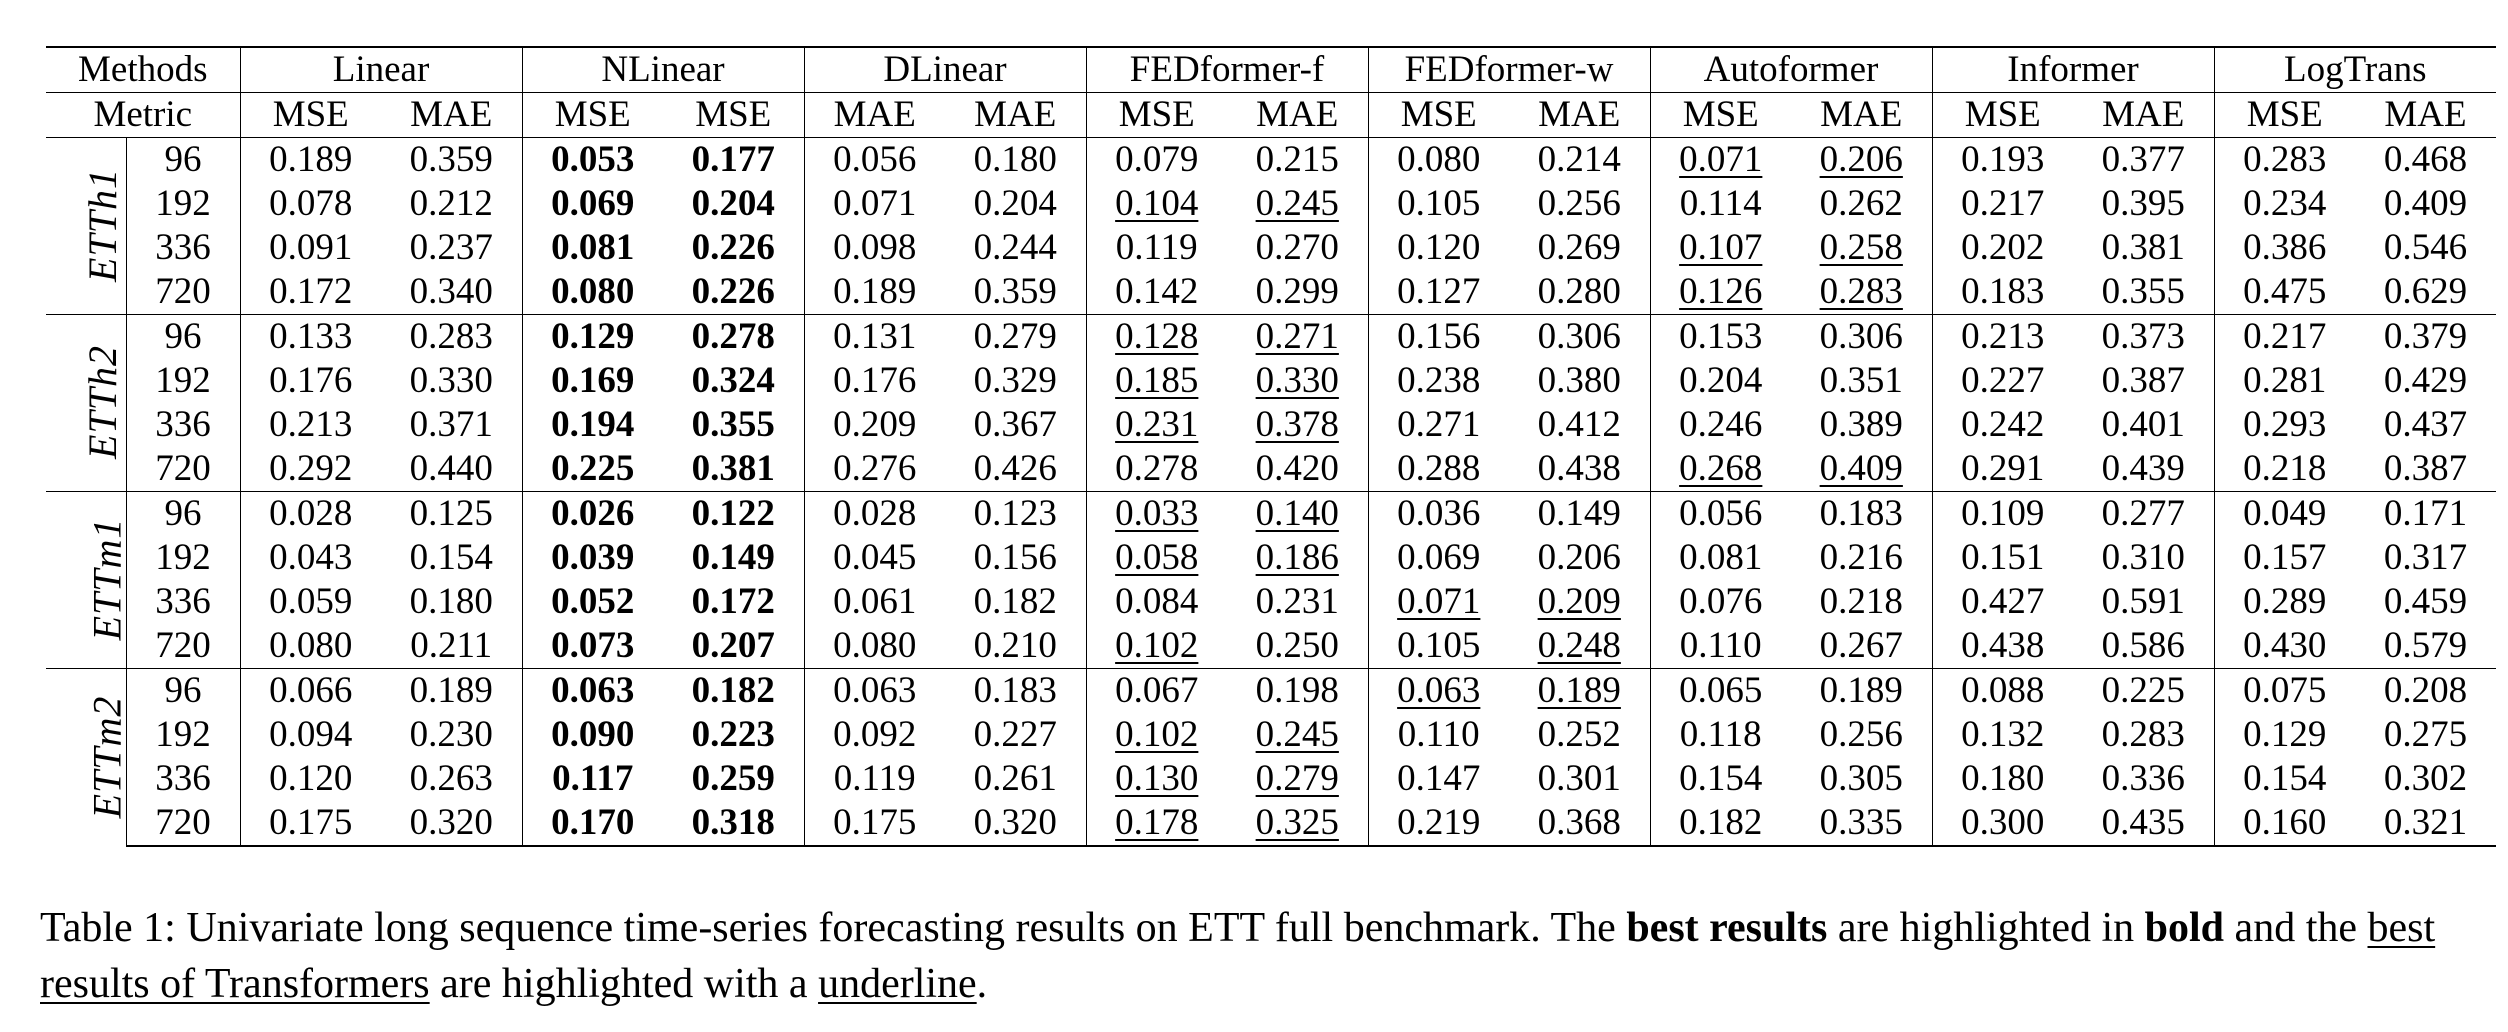 This screenshot has height=1032, width=2508. I want to click on value-text: 0.320, so click(451, 822).